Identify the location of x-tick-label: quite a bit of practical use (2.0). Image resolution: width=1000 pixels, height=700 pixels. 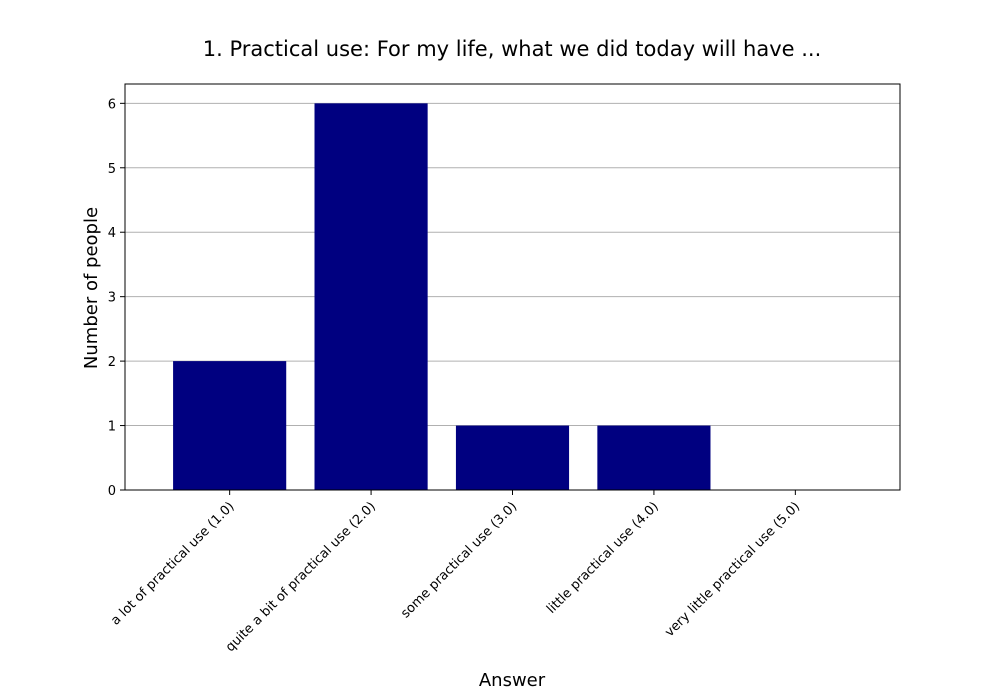
(301, 577).